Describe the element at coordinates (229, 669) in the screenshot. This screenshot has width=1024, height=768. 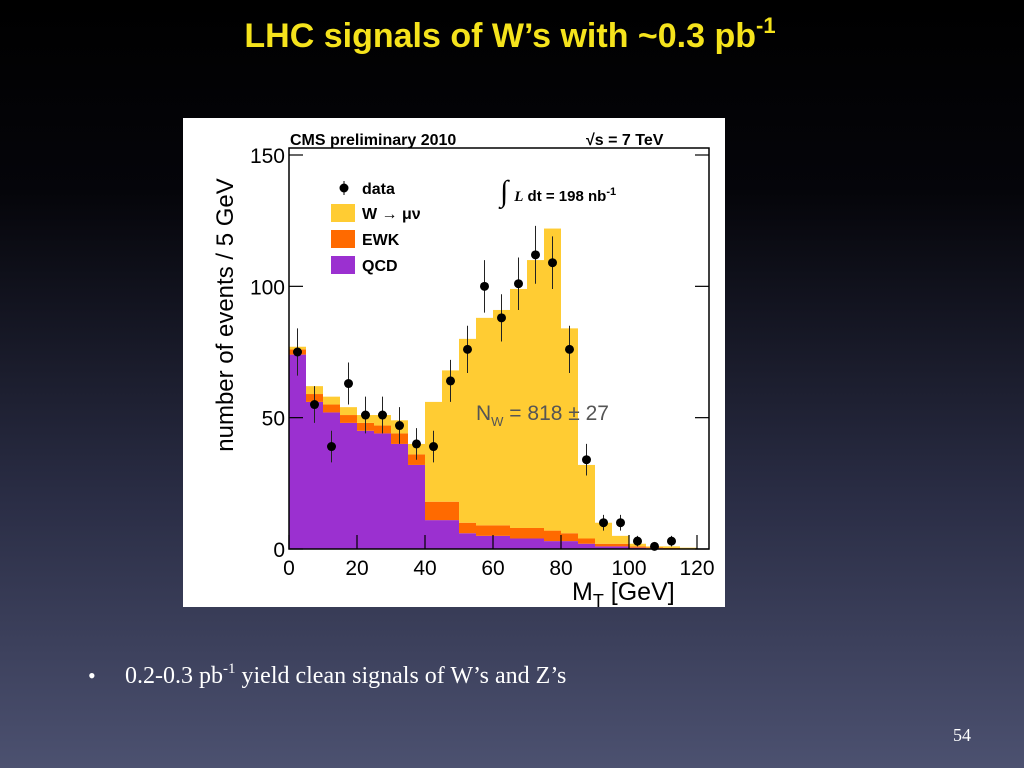
I see `bullet-sup: -1` at that location.